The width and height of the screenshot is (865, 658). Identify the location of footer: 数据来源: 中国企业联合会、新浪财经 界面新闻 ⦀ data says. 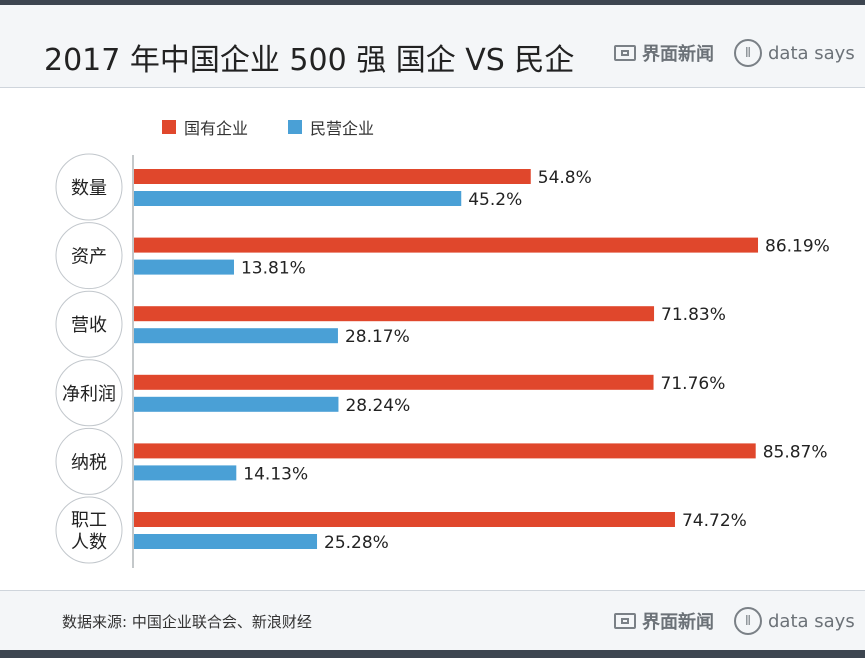
(432, 620).